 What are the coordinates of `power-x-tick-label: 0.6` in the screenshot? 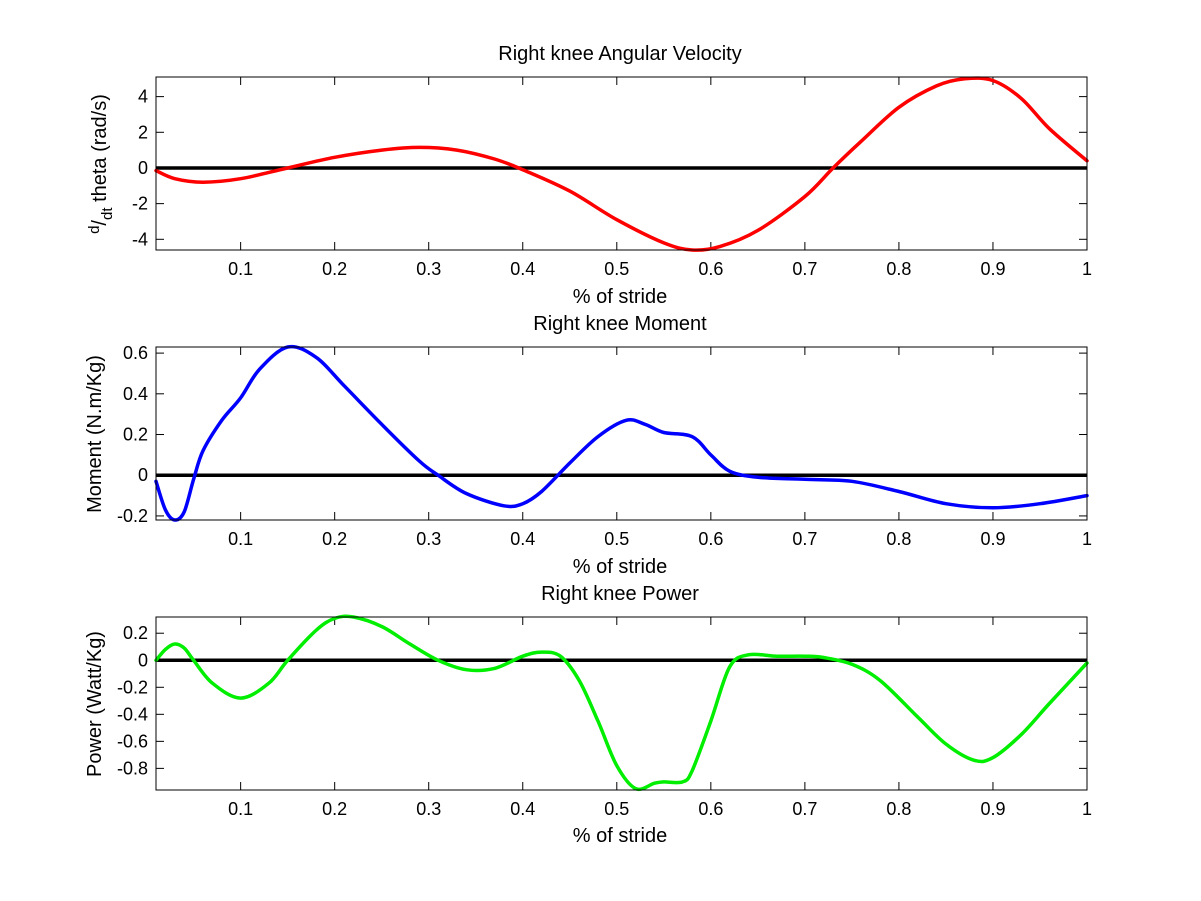 It's located at (710, 809).